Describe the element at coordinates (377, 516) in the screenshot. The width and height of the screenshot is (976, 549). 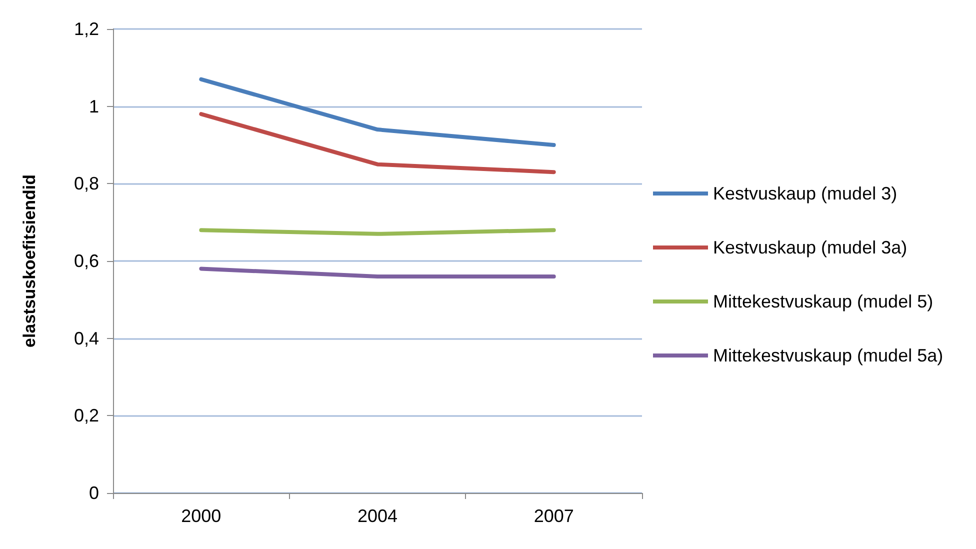
I see `x-tick-label: 2004` at that location.